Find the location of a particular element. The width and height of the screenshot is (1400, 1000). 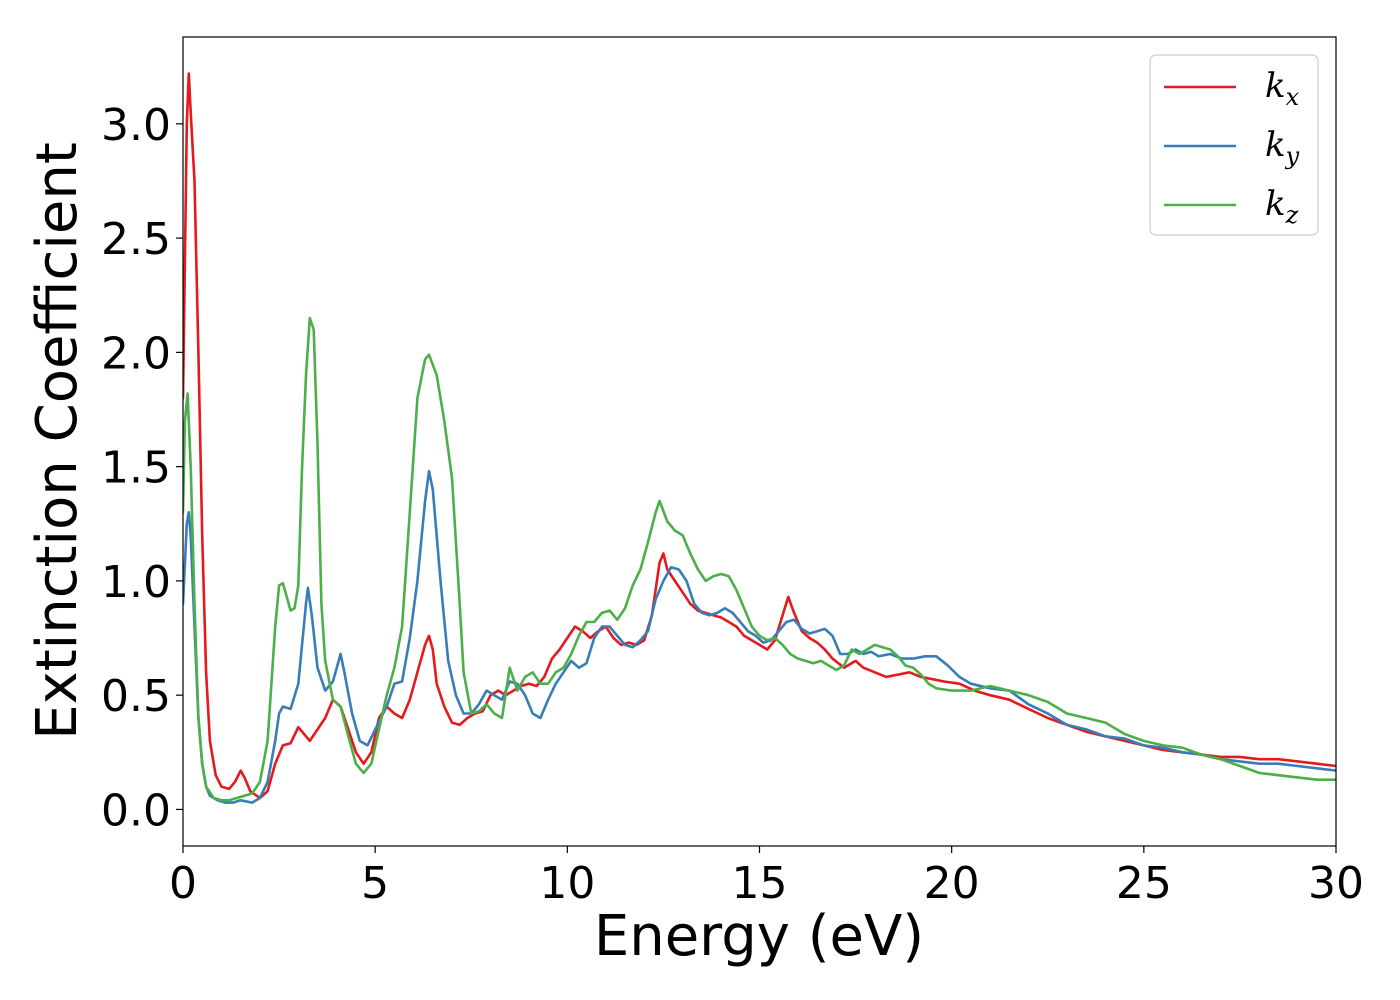

y-tick-label: 3.0 is located at coordinates (136, 125).